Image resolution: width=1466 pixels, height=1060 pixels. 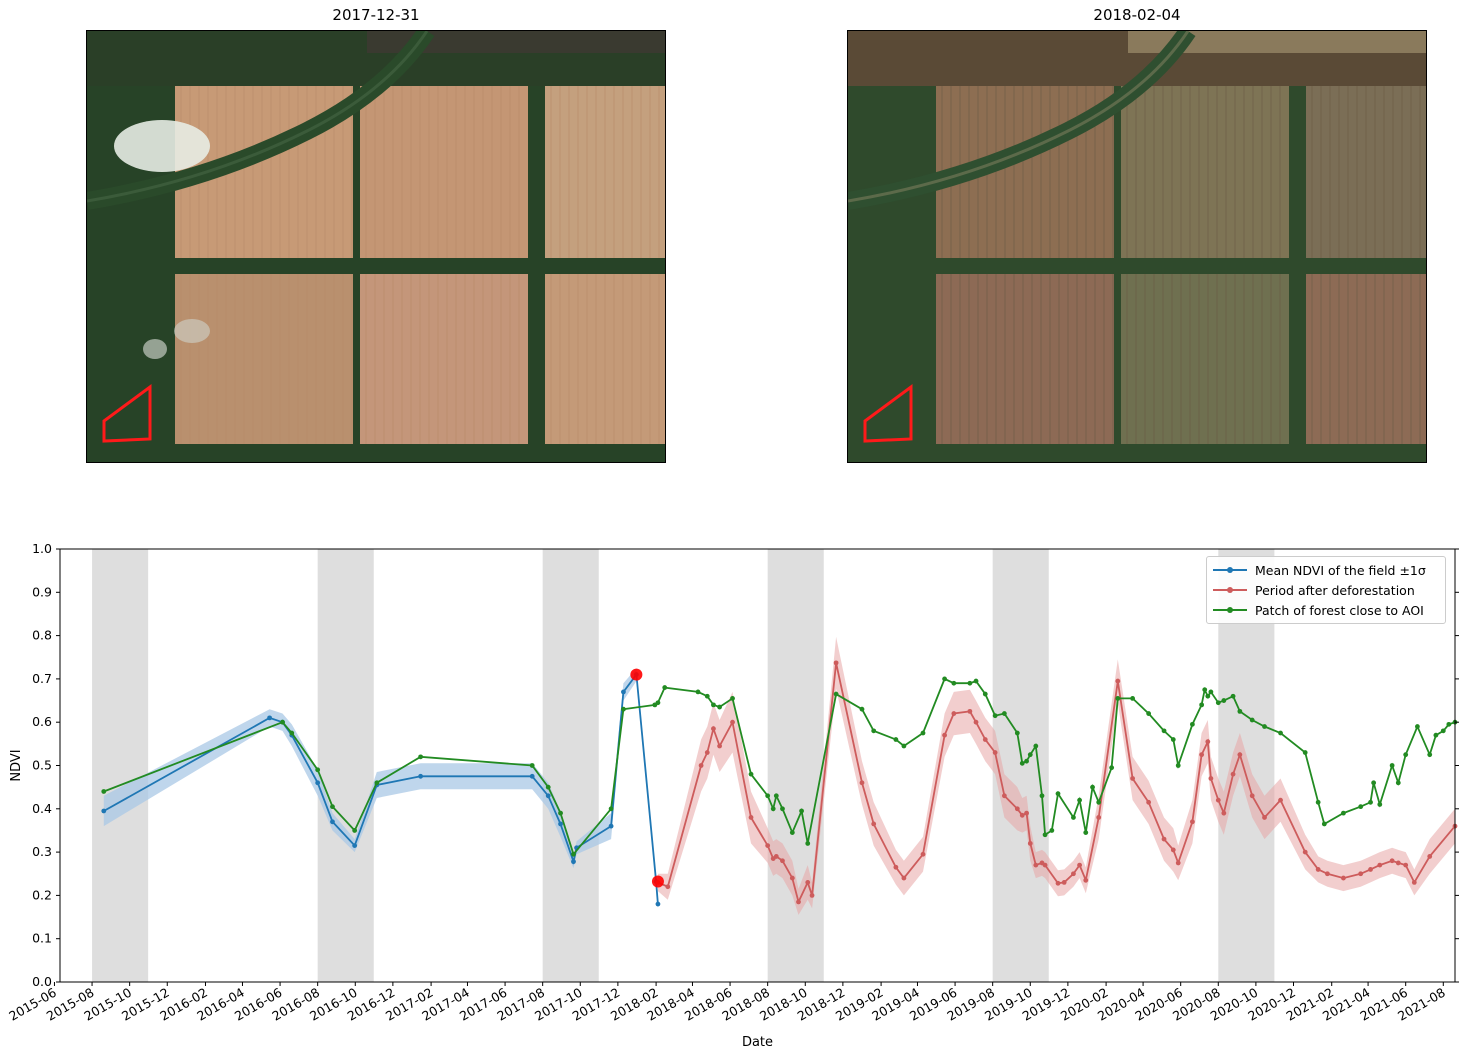 I want to click on legend-label-forest: Patch of forest close to AOI, so click(x=1339, y=610).